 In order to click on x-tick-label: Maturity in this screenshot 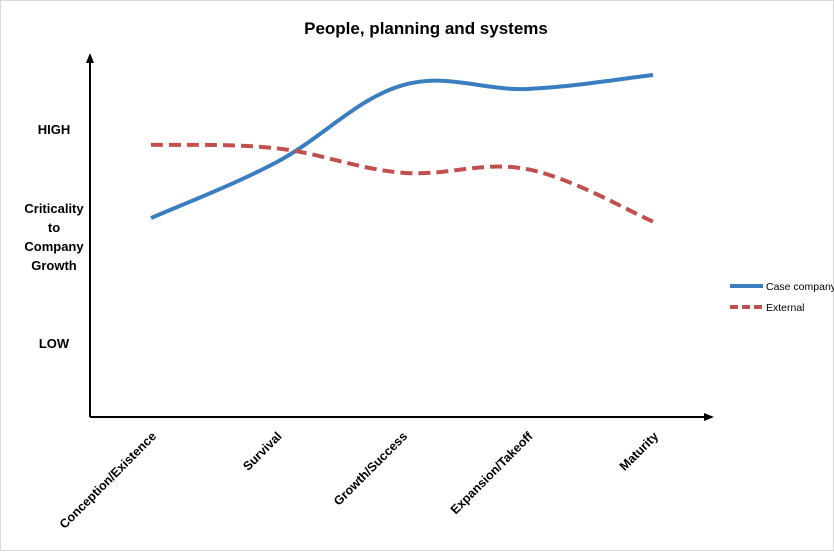, I will do `click(639, 451)`.